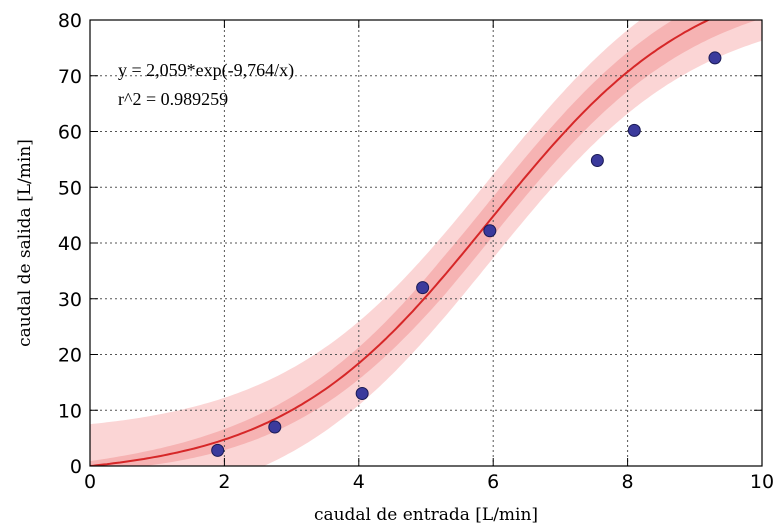 The width and height of the screenshot is (776, 527). Describe the element at coordinates (70, 133) in the screenshot. I see `y-tick-label: 60` at that location.